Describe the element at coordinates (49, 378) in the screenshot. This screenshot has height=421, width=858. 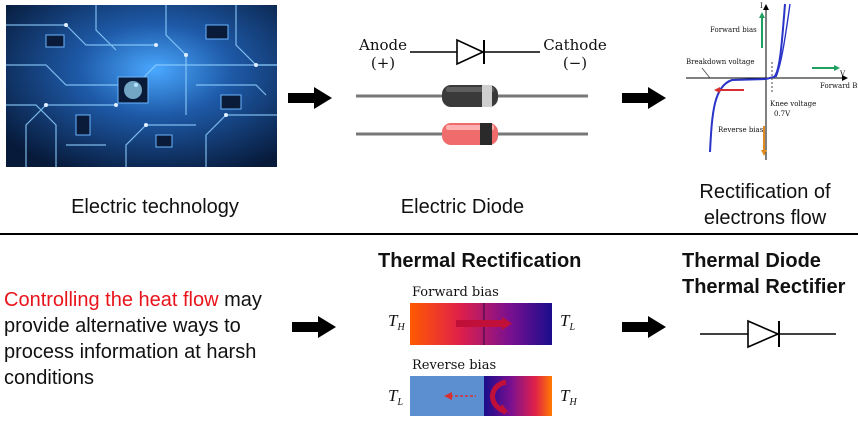
I see `heat-flow-text-4: conditions` at that location.